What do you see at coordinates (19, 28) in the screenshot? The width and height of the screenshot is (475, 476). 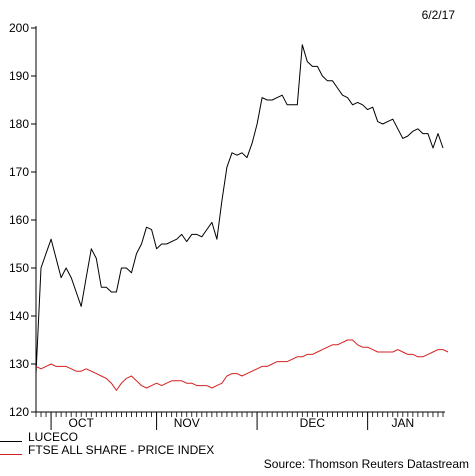 I see `y-tick-label: 200` at bounding box center [19, 28].